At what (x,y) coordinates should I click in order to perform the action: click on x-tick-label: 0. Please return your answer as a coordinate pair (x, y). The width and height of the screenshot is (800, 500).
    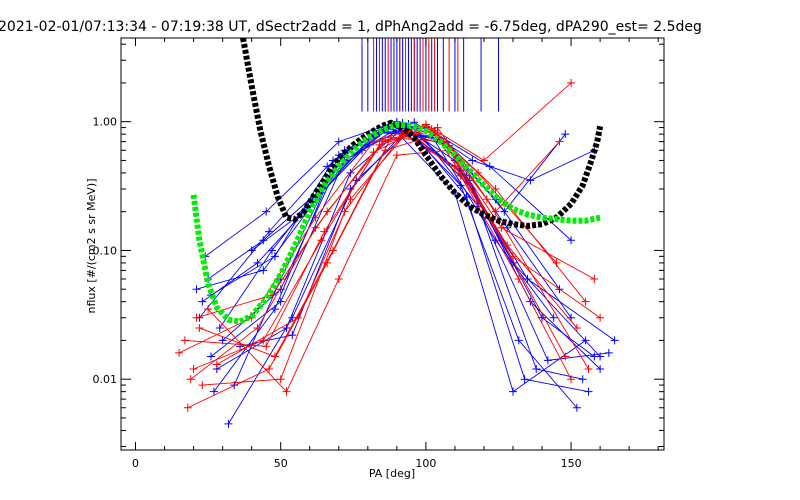
    Looking at the image, I should click on (135, 463).